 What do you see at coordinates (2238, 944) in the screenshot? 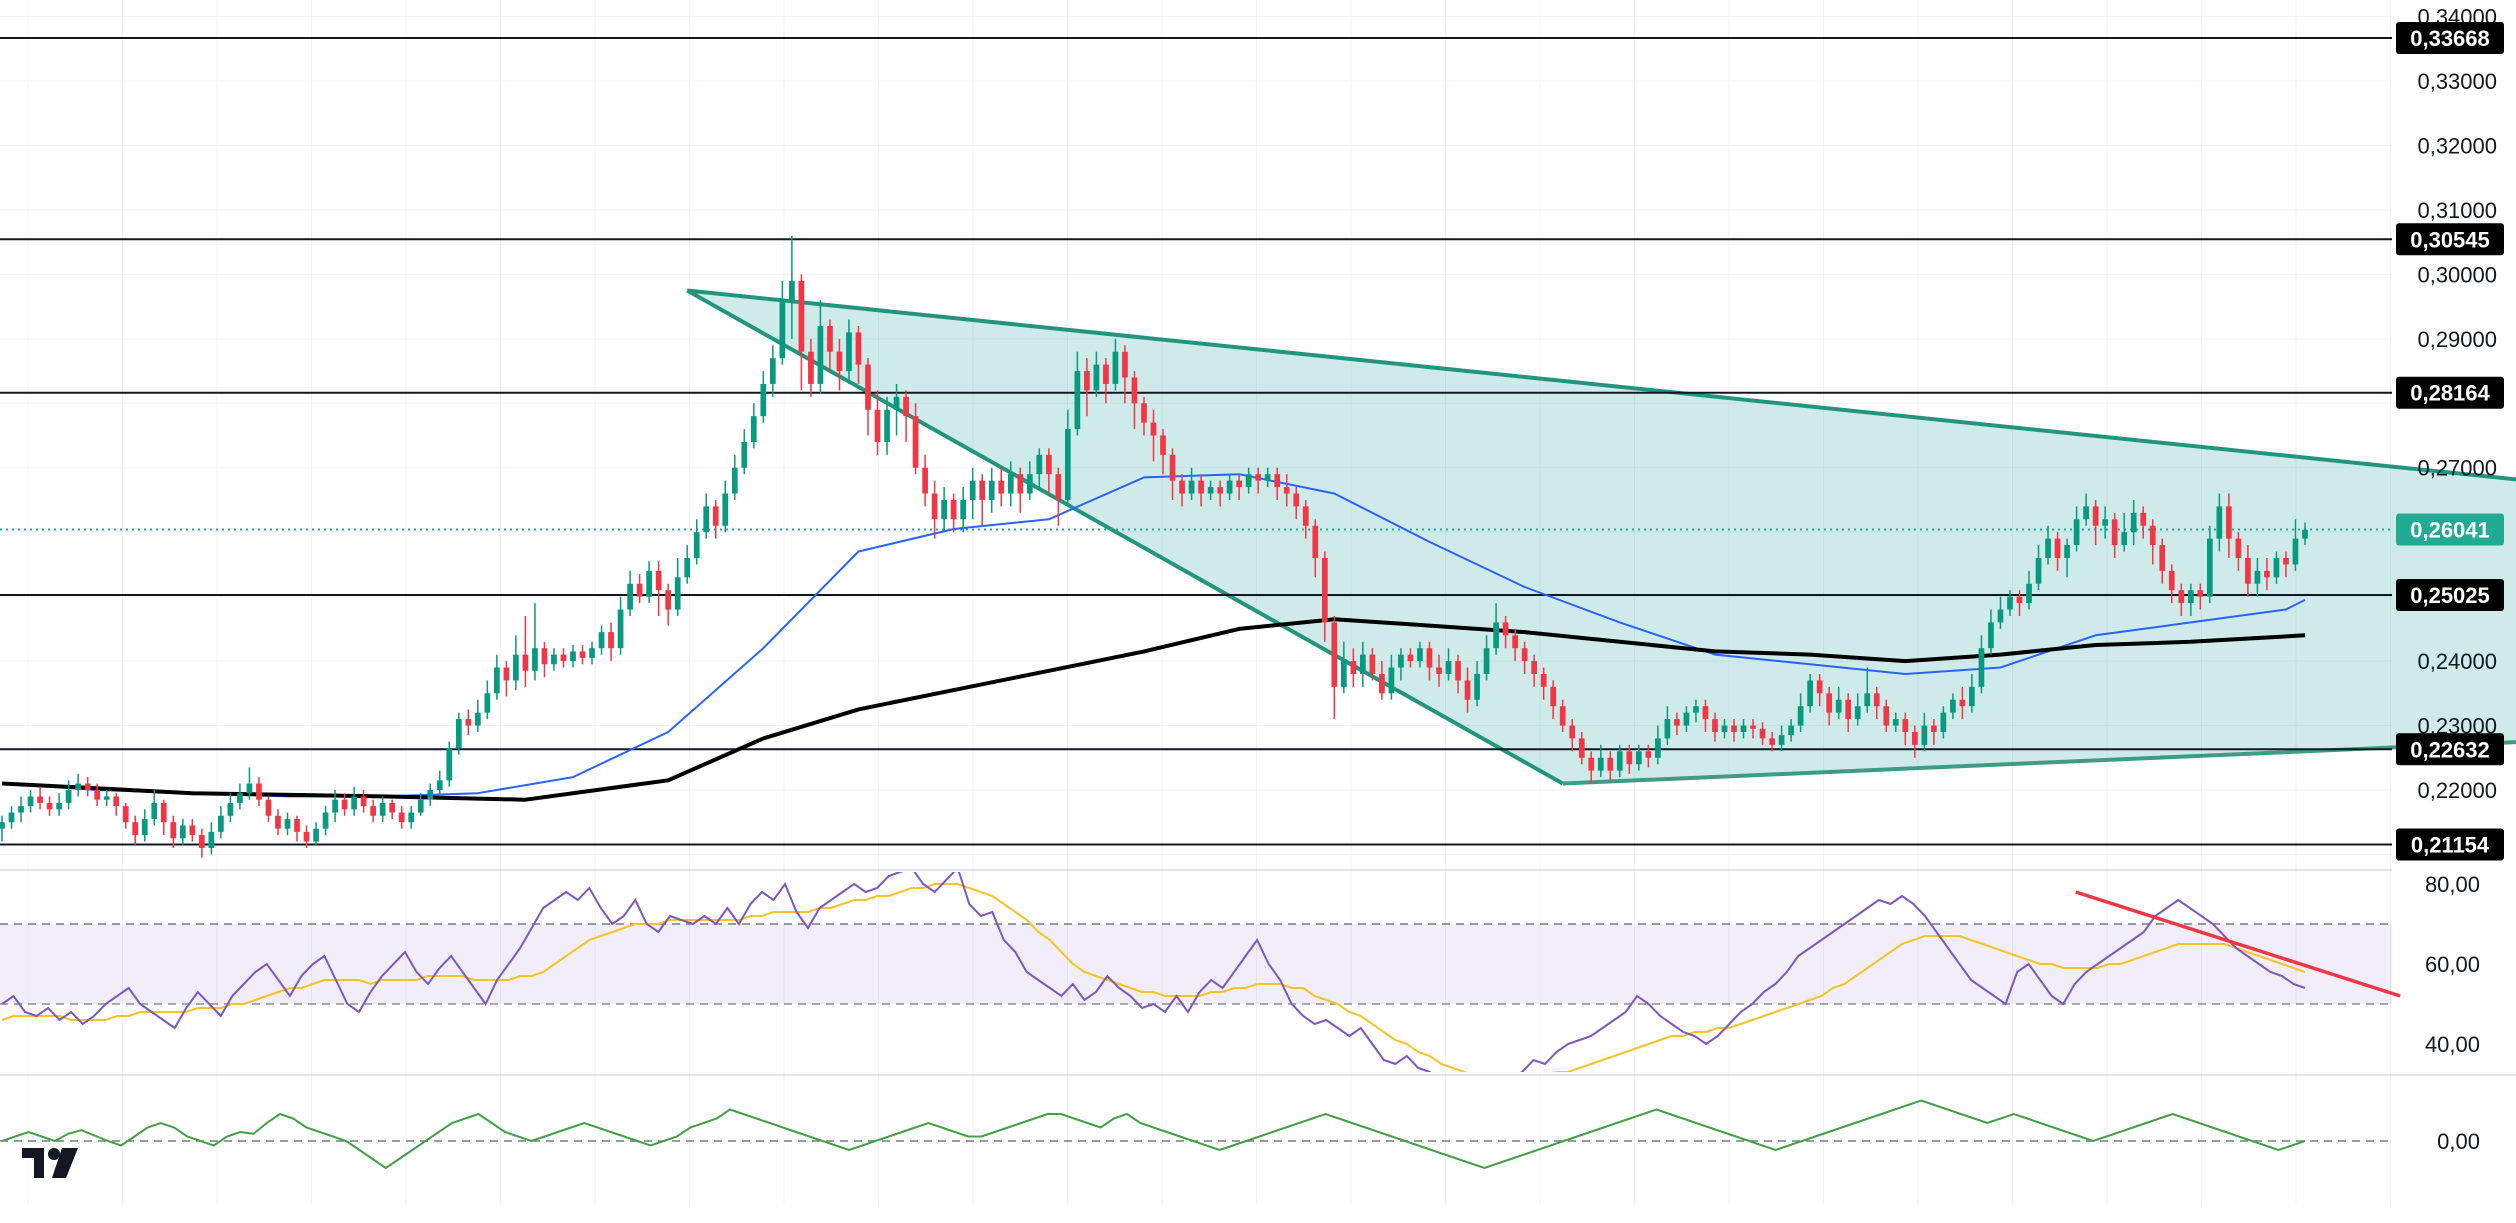
I see `rsi-trendline` at bounding box center [2238, 944].